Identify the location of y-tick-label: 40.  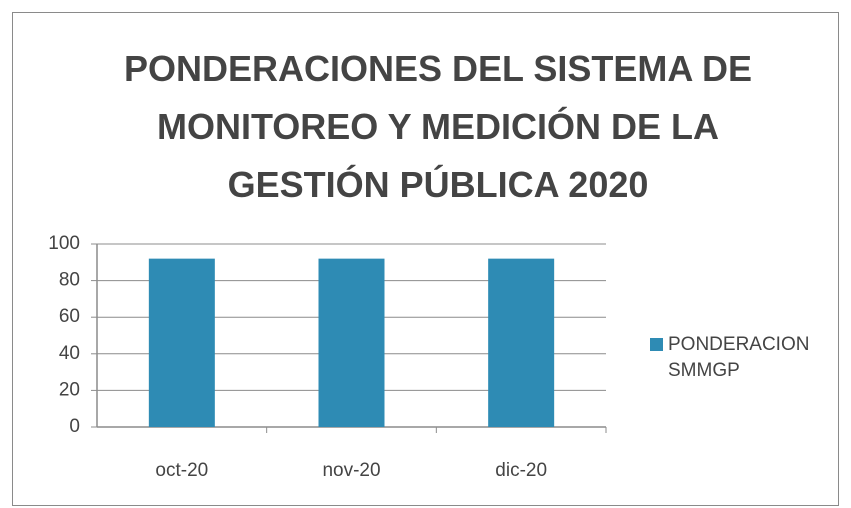
(69, 353).